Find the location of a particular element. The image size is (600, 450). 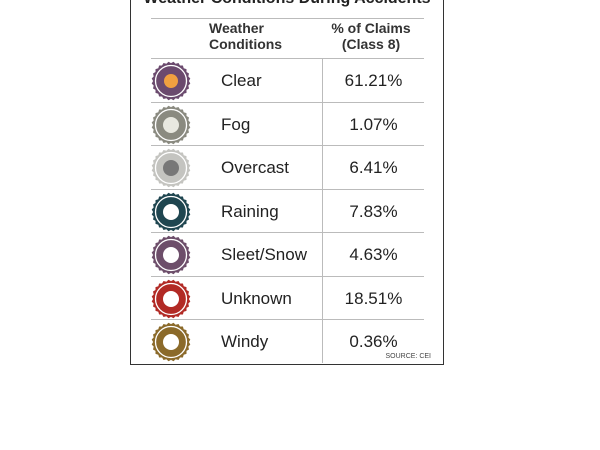

percent: 0.36% is located at coordinates (373, 341).